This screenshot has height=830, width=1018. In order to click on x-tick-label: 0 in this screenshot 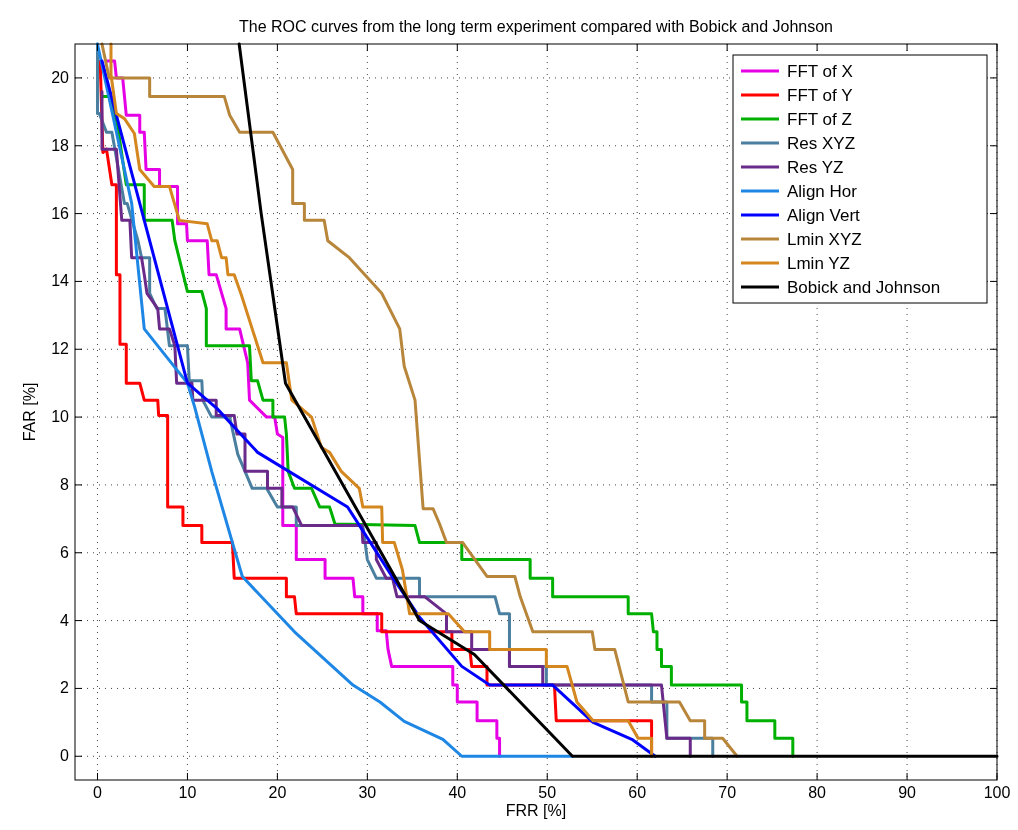, I will do `click(98, 792)`.